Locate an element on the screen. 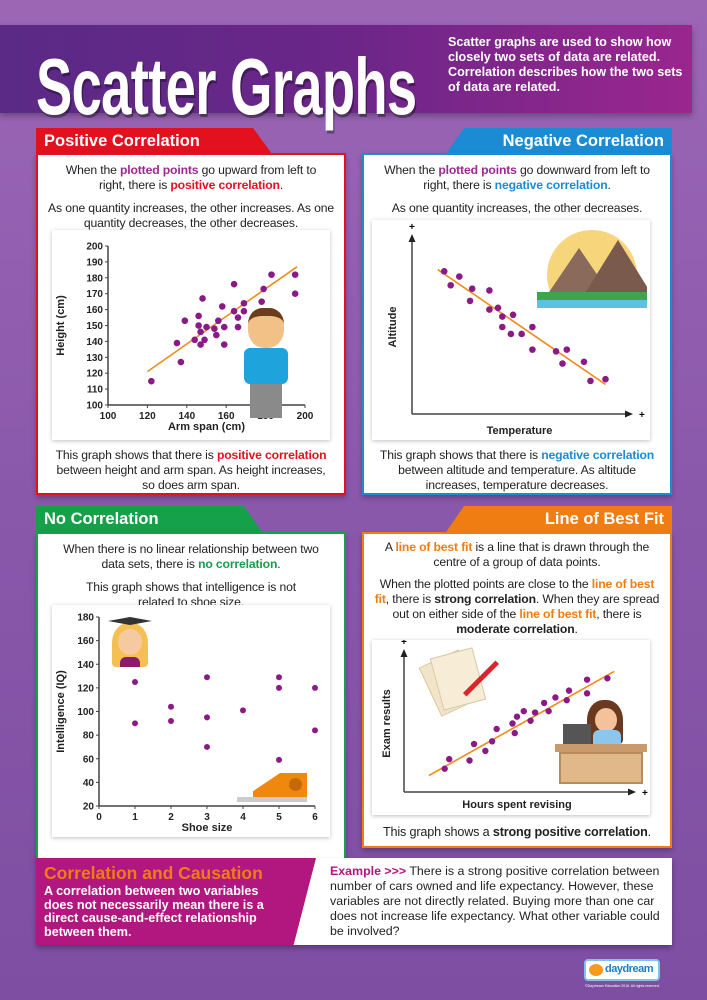  y-axis-arrow-icon is located at coordinates (412, 238).